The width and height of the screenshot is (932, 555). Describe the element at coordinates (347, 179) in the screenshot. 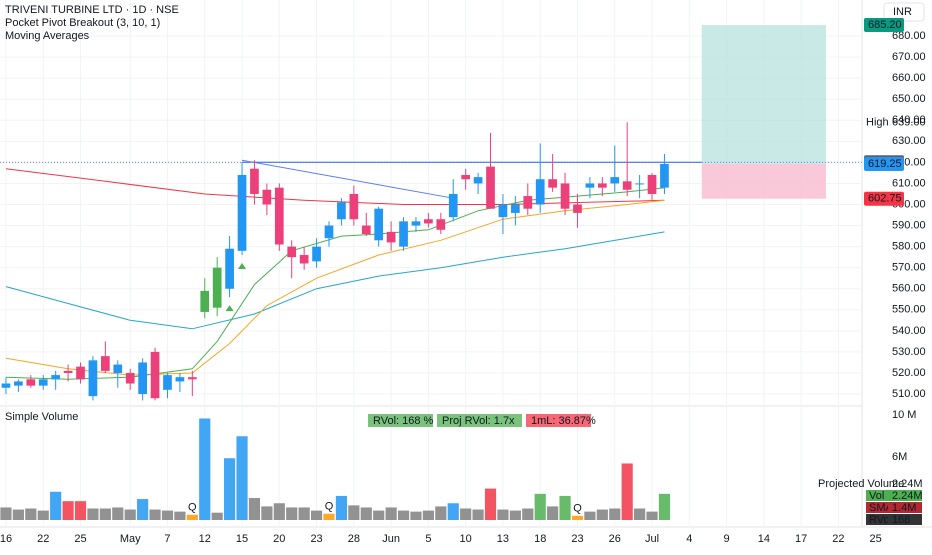

I see `trend-line` at that location.